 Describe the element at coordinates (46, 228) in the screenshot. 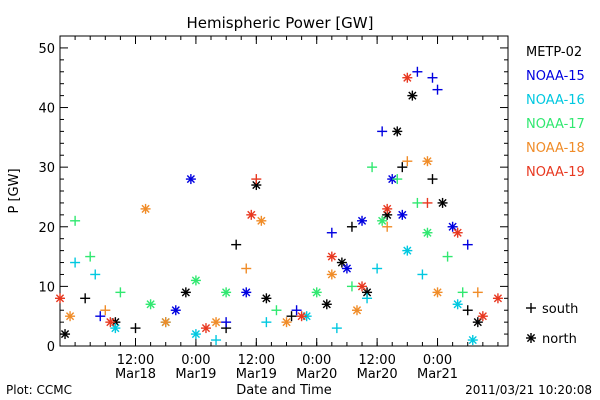

I see `y-tick-label: 20` at that location.